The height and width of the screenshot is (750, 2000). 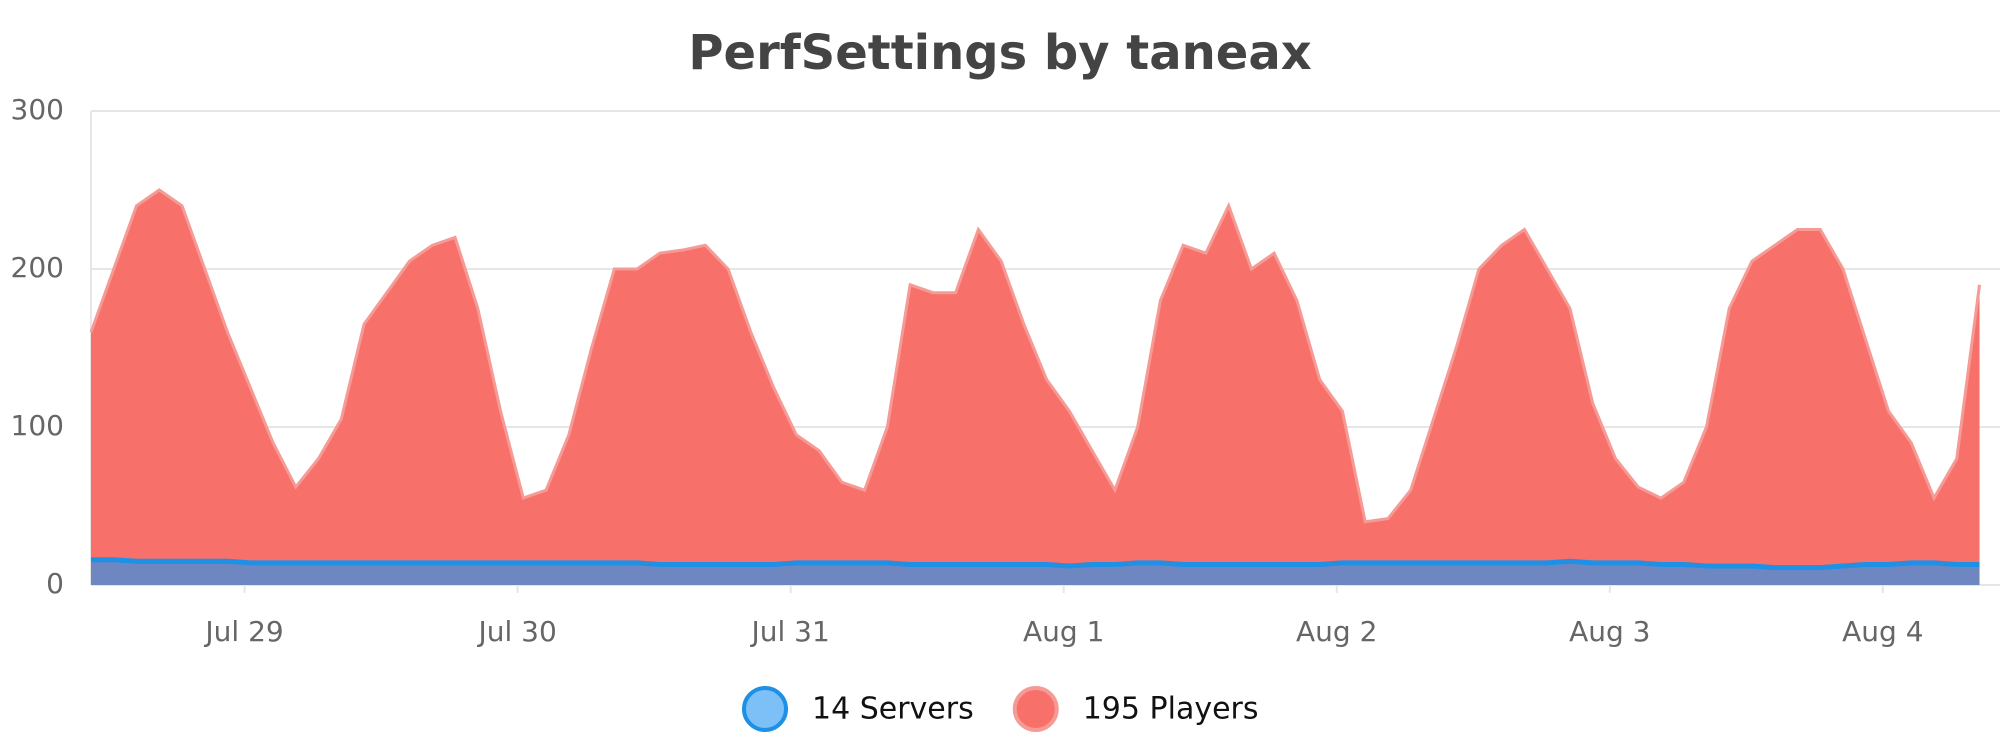 I want to click on x-tick-label: Aug 4, so click(x=1882, y=631).